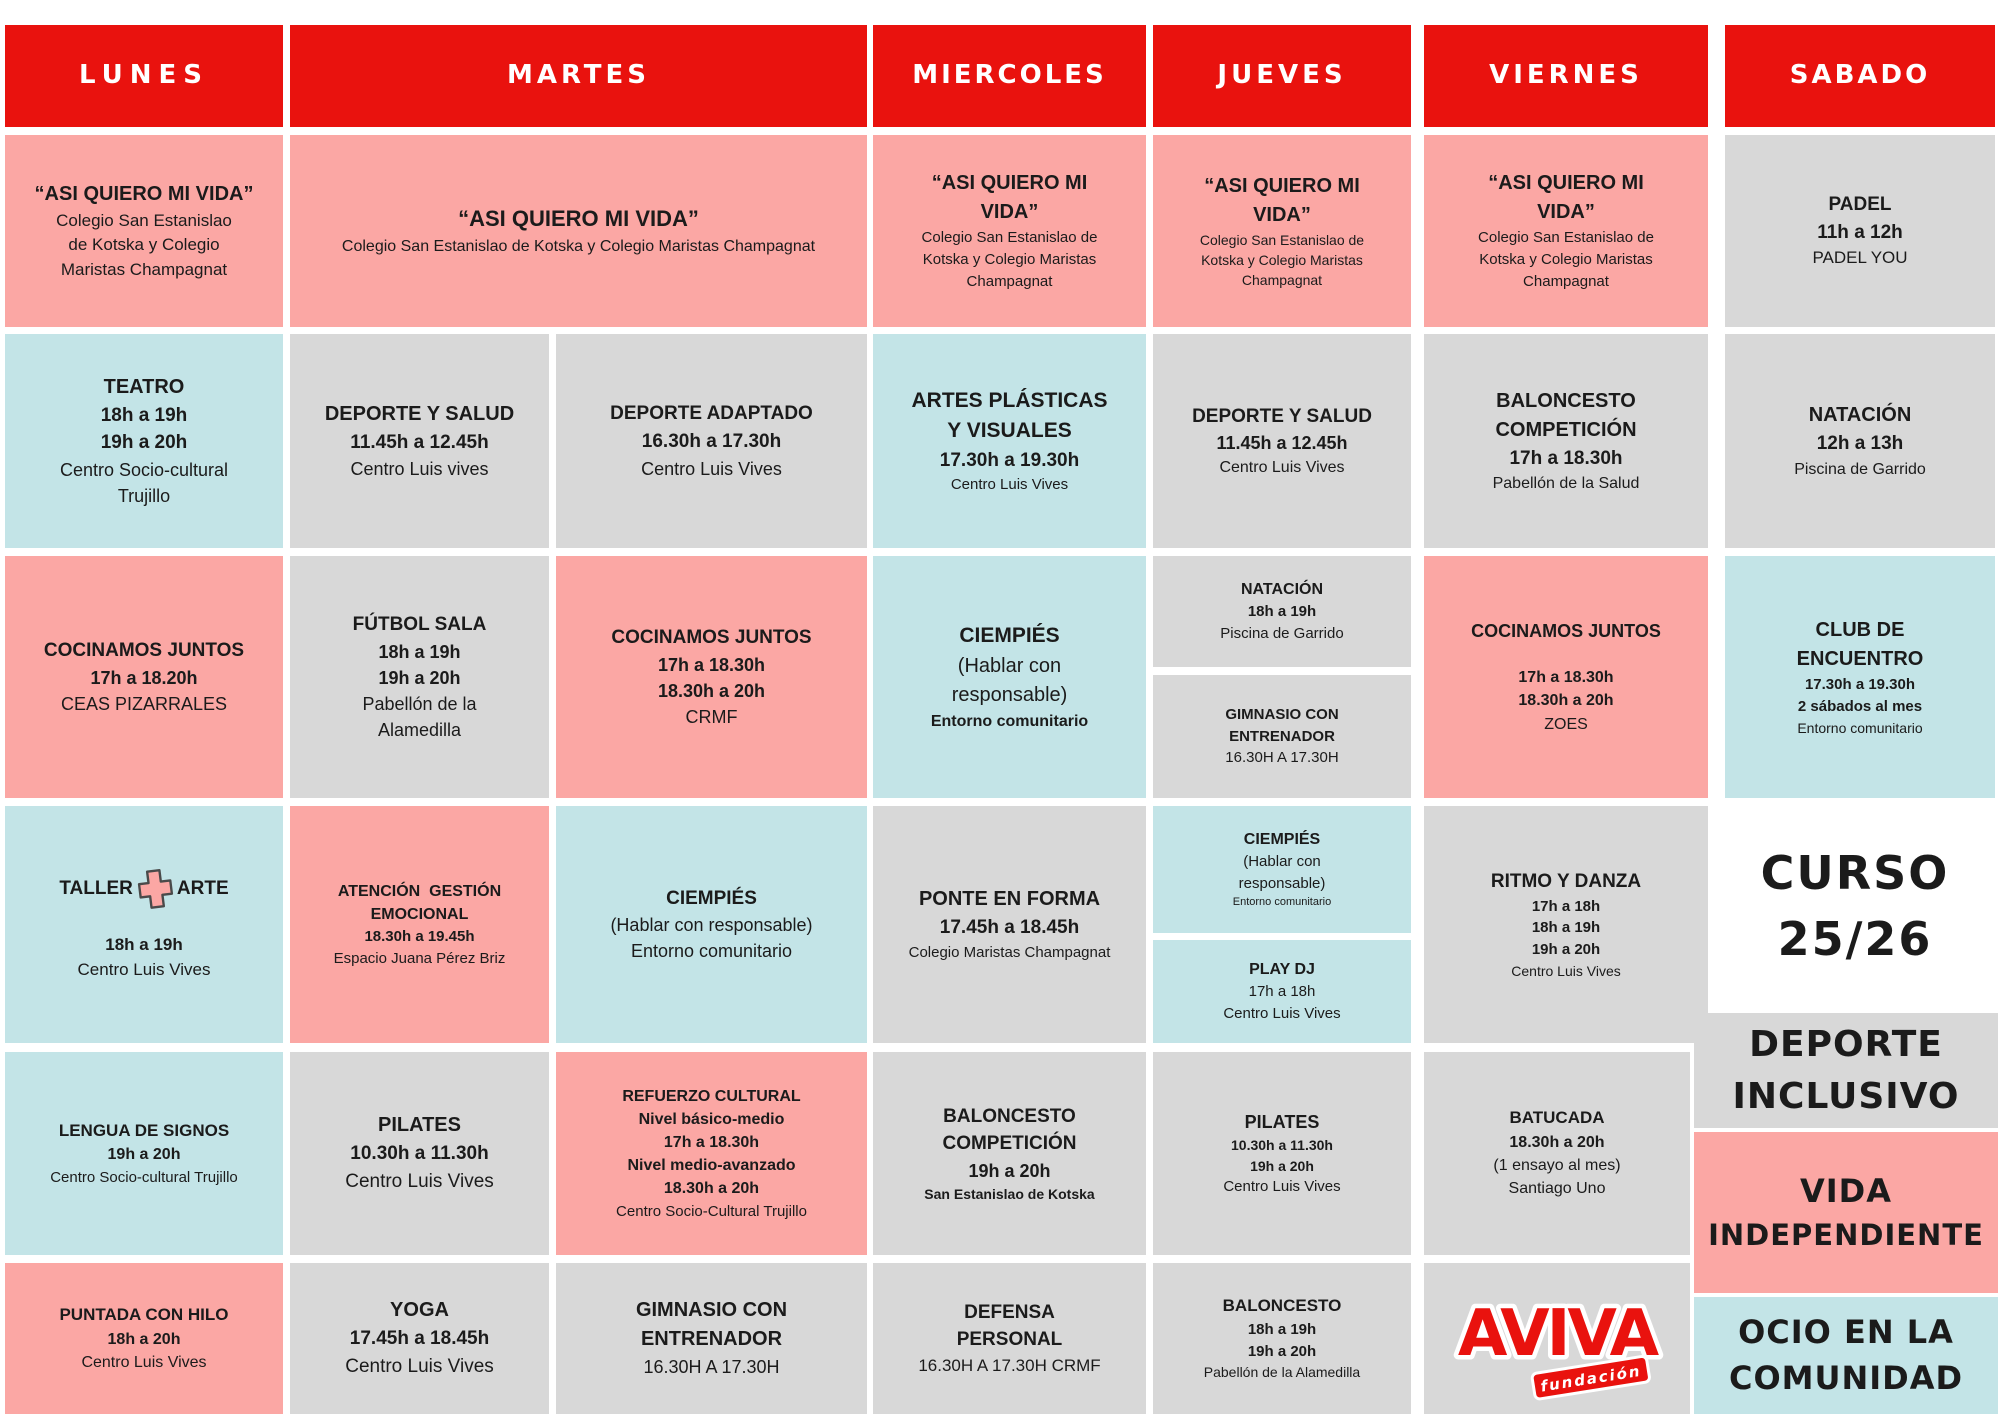  What do you see at coordinates (202, 889) in the screenshot?
I see `cell-r4-lunes-word-right: ARTE` at bounding box center [202, 889].